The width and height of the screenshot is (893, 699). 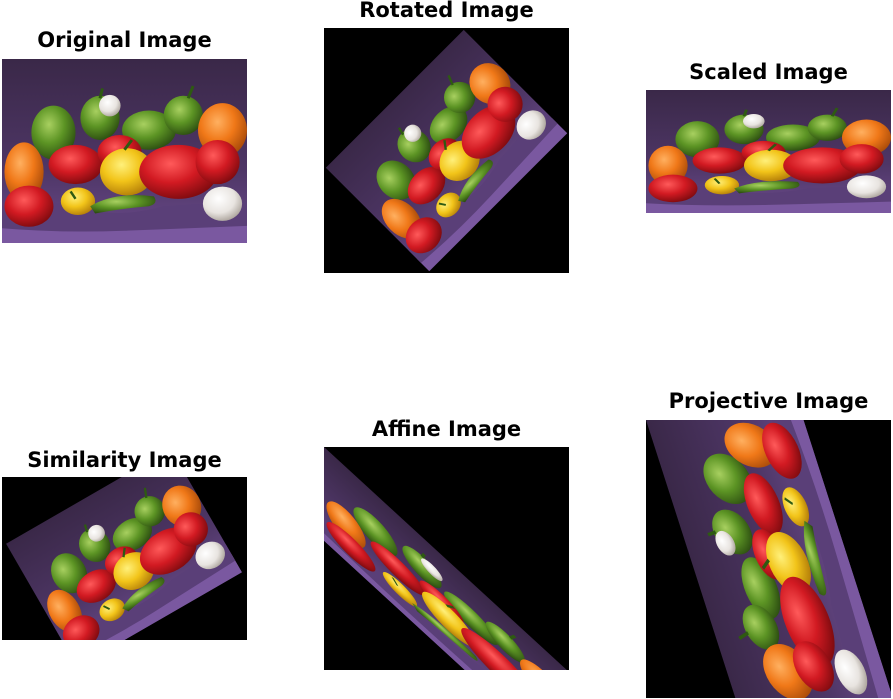 I want to click on panel-similarity: Similarity Image, so click(x=124, y=545).